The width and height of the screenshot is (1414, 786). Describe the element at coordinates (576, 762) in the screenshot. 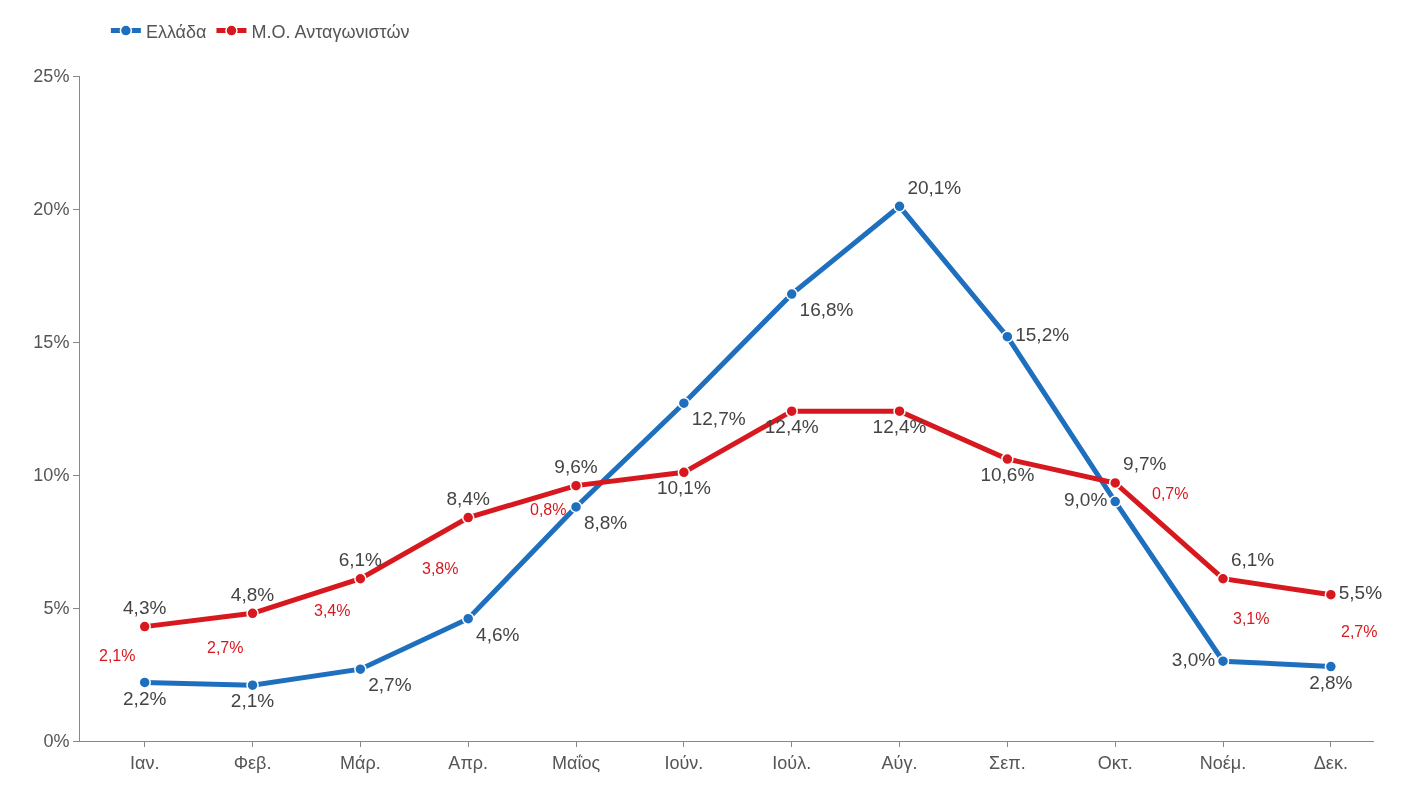

I see `x-tick-label: Μαΐος` at that location.